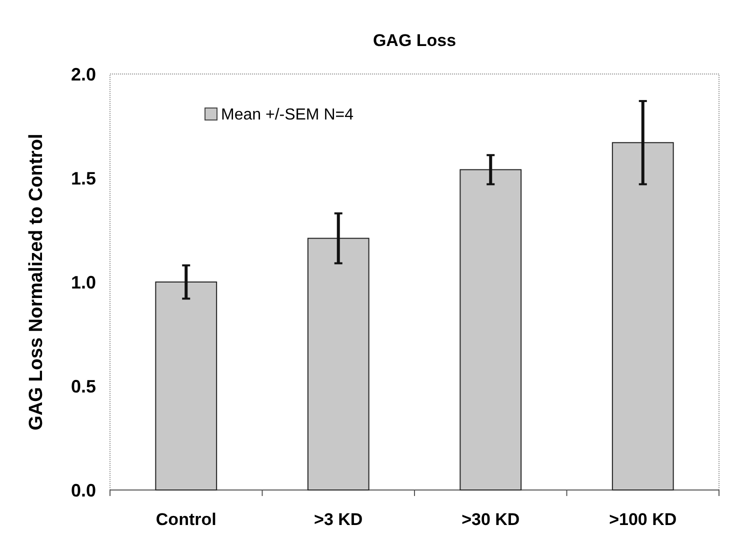 This screenshot has width=739, height=541. What do you see at coordinates (643, 519) in the screenshot?
I see `x-tick-label: >100 KD` at bounding box center [643, 519].